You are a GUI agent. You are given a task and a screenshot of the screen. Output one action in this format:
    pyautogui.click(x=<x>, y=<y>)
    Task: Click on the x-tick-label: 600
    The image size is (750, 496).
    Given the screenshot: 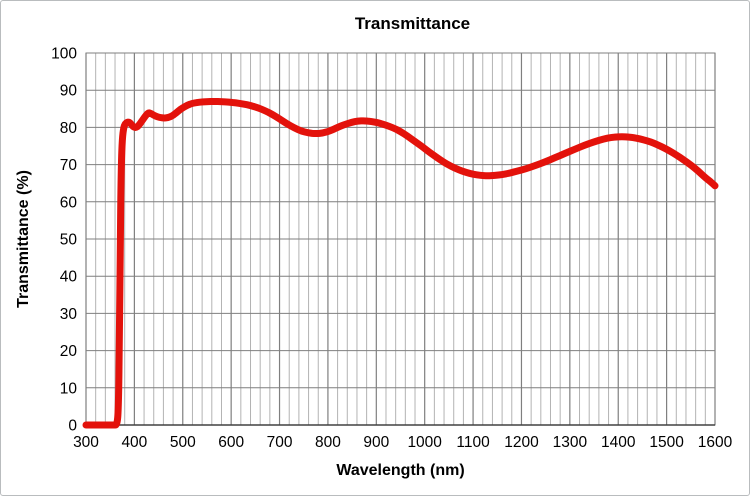 What is the action you would take?
    pyautogui.click(x=231, y=442)
    